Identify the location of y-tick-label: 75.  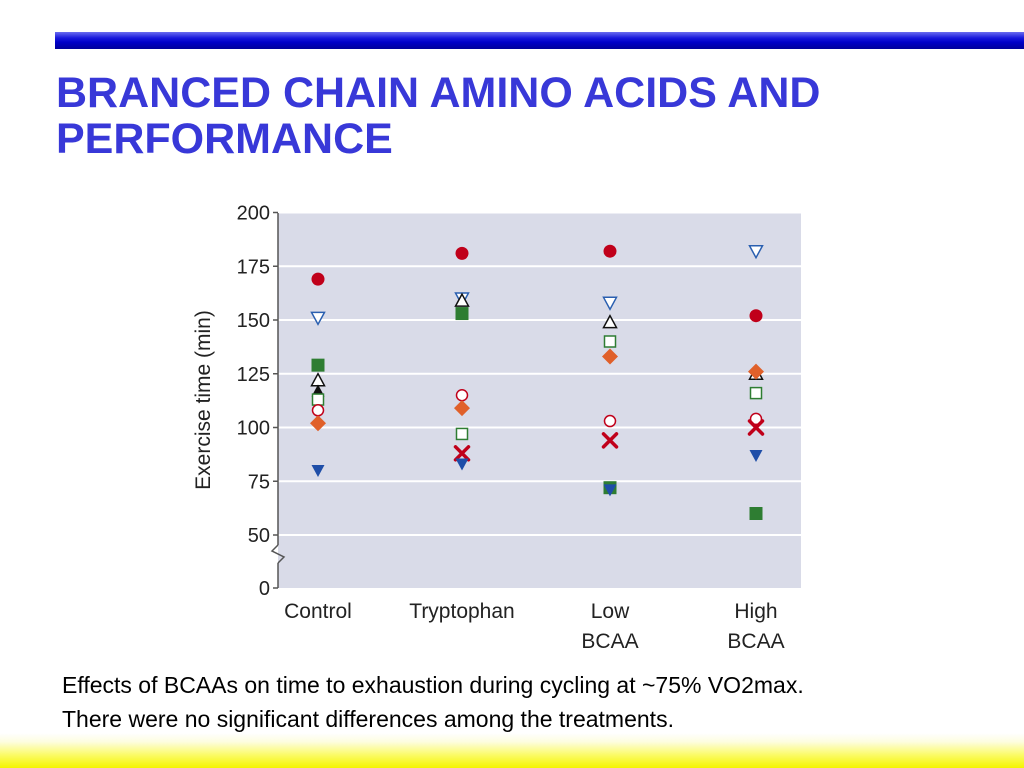
(259, 482).